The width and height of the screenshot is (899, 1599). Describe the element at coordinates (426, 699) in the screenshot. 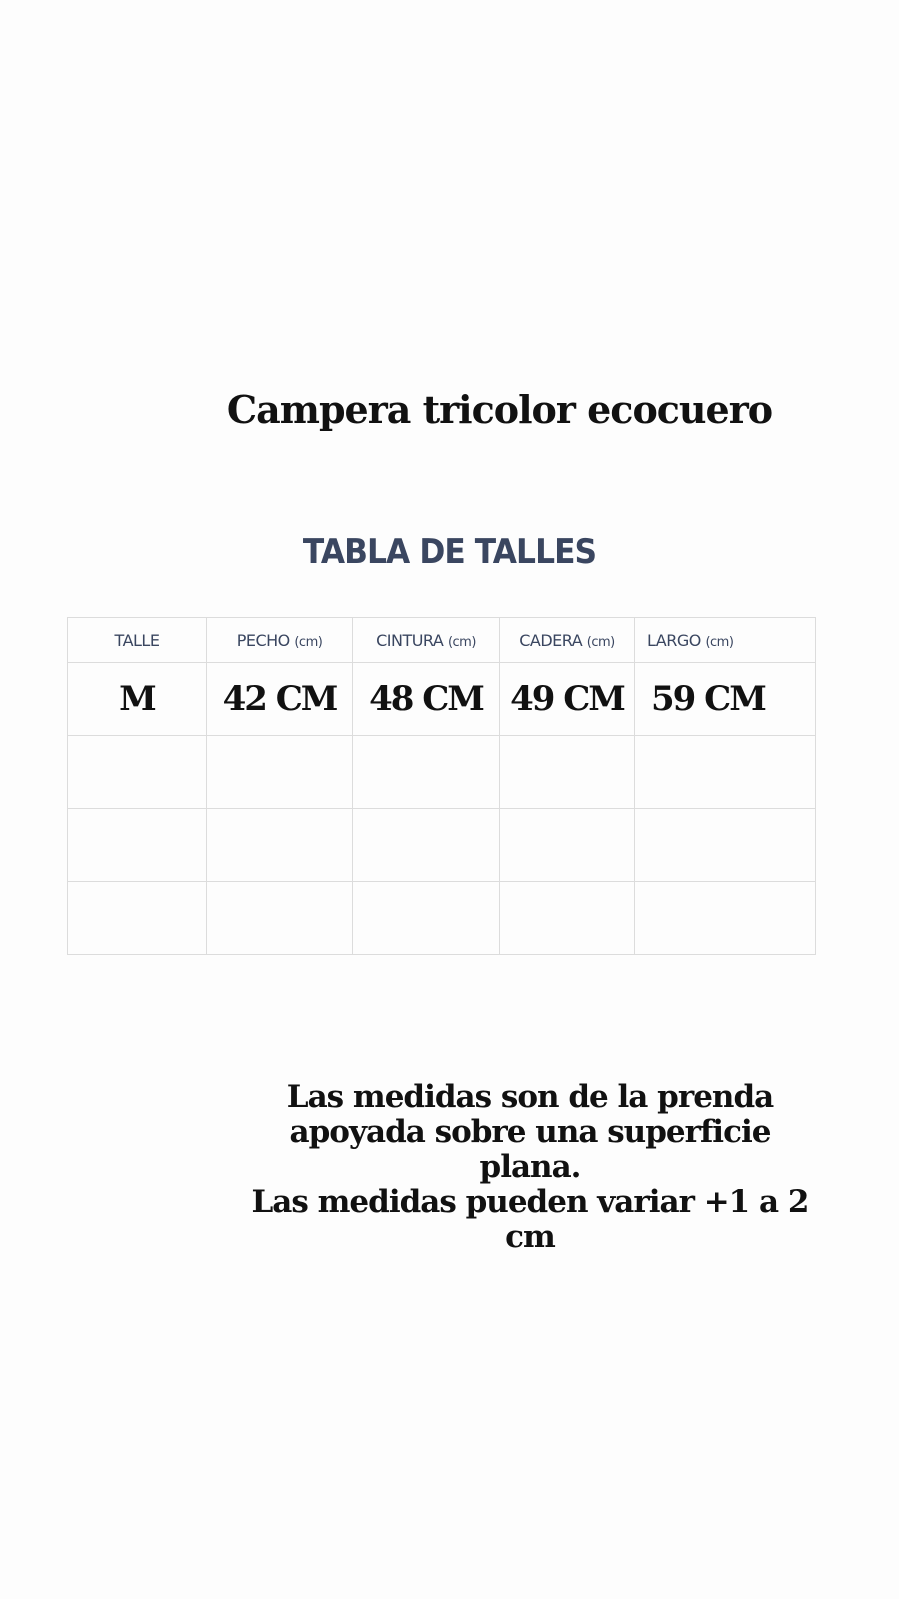

I see `cell-cintura: 48 CM` at that location.